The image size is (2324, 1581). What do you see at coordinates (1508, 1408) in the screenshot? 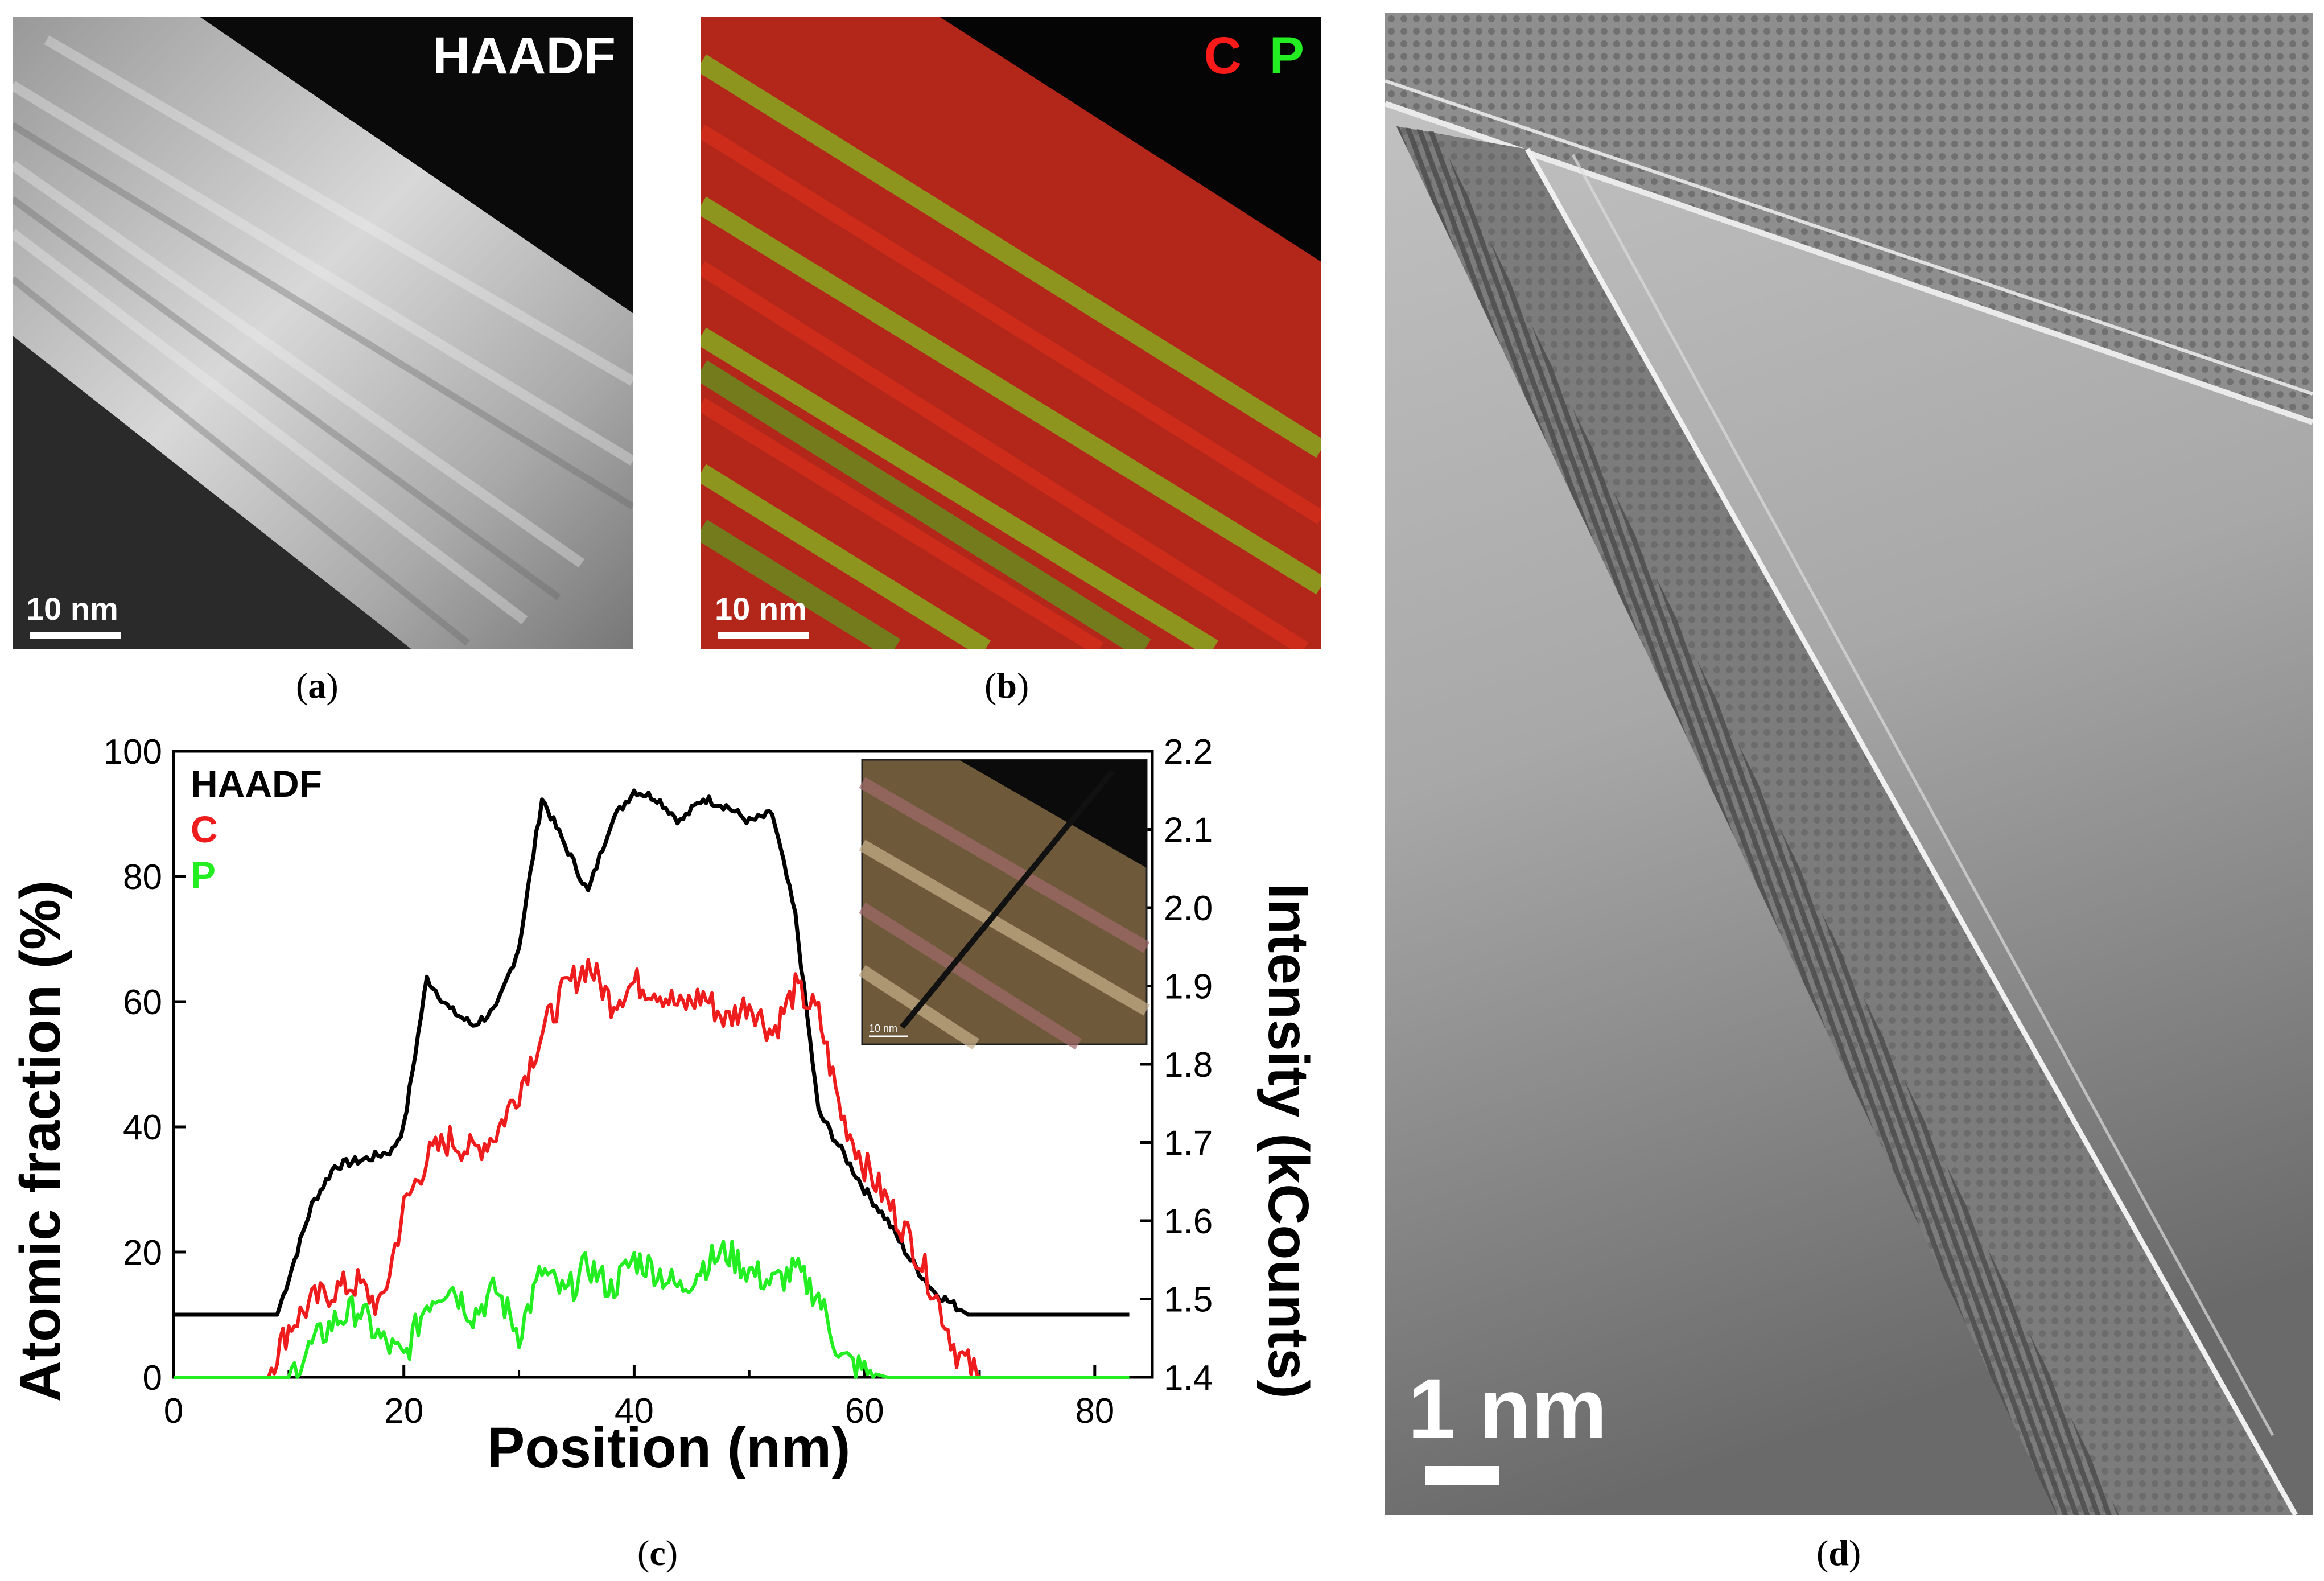
I see `scale-label-d: 1 nm` at bounding box center [1508, 1408].